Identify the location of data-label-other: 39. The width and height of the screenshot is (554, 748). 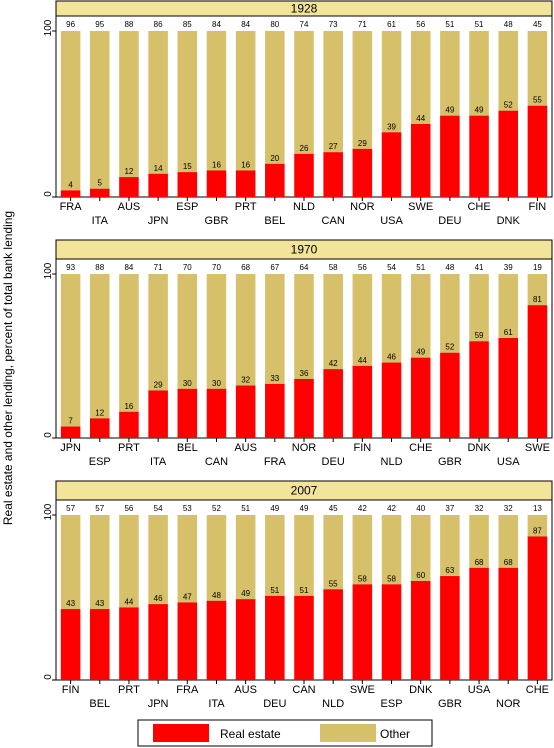
(508, 267).